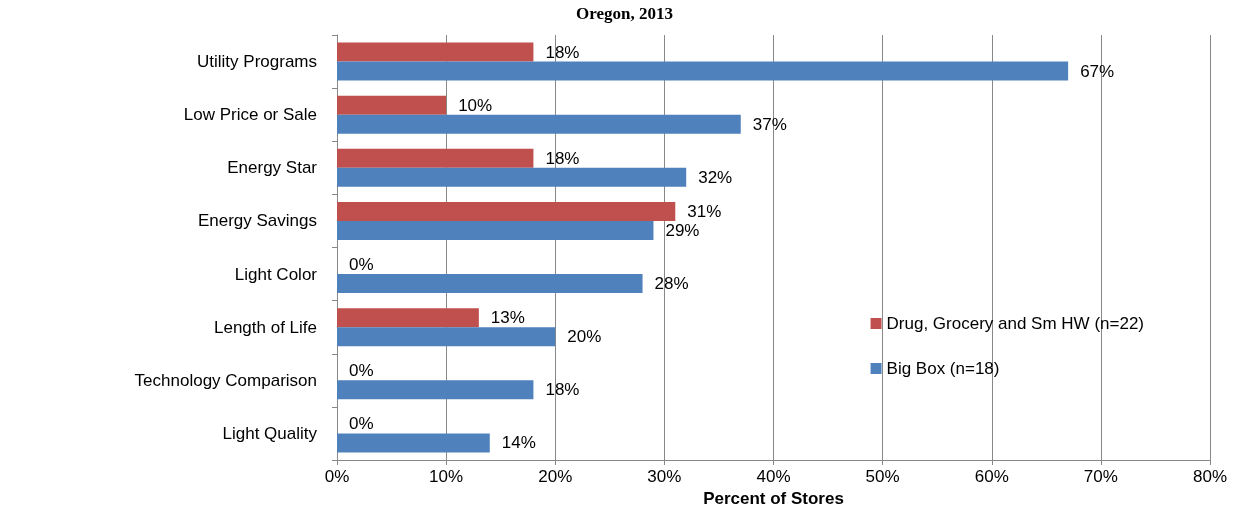  Describe the element at coordinates (882, 476) in the screenshot. I see `x-tick-label: 50%` at that location.